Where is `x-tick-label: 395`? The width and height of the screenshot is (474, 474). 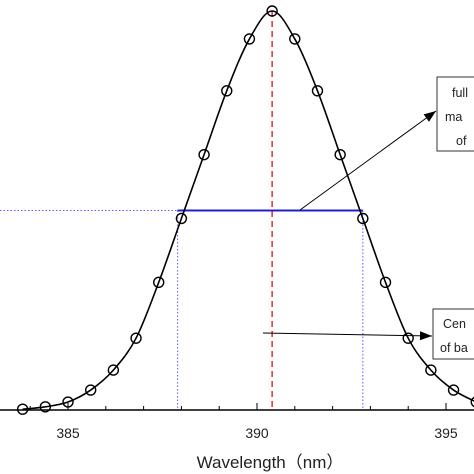
x-tick-label: 395 is located at coordinates (446, 433).